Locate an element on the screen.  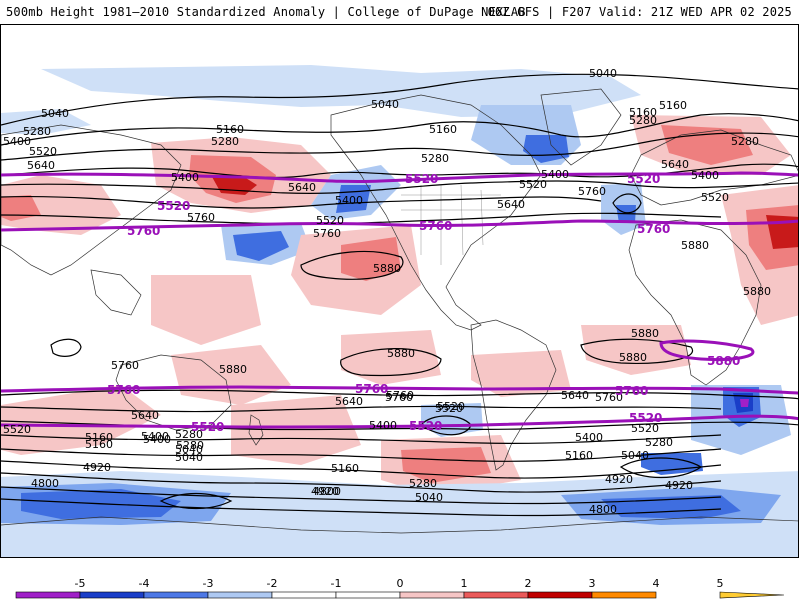
colorbar: -5 -4 -3 -2 -1 0 1 2 3 4 5 is located at coordinates (400, 588).